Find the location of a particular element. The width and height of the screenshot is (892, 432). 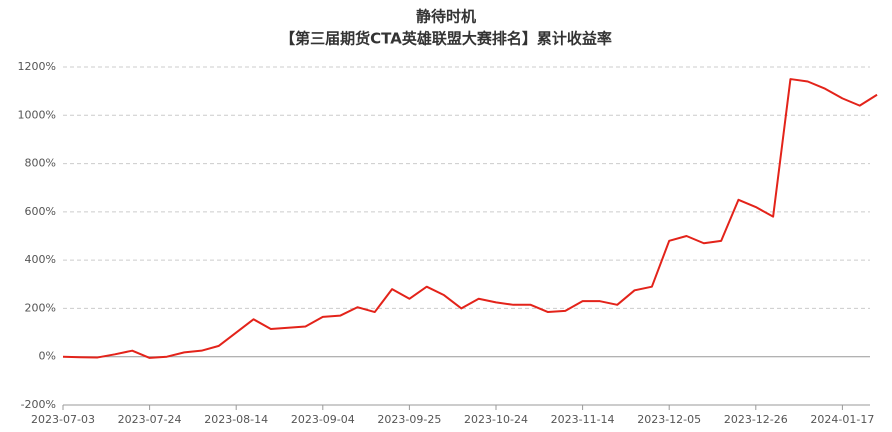

y-tick-label: 800% is located at coordinates (40, 163).